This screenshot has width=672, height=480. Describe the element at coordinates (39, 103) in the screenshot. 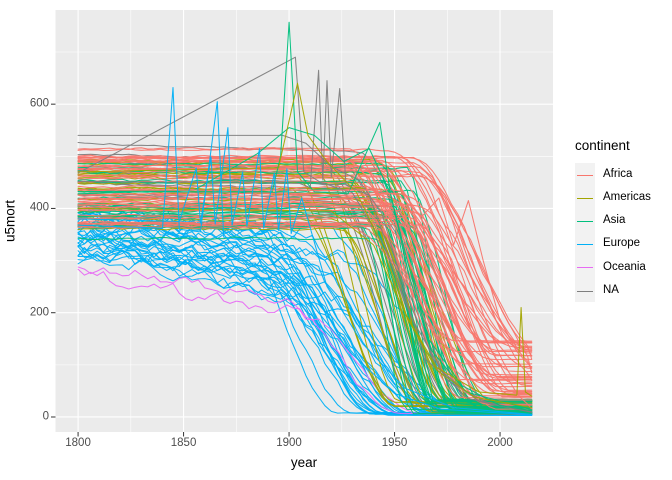

I see `y-tick-label: 600` at that location.